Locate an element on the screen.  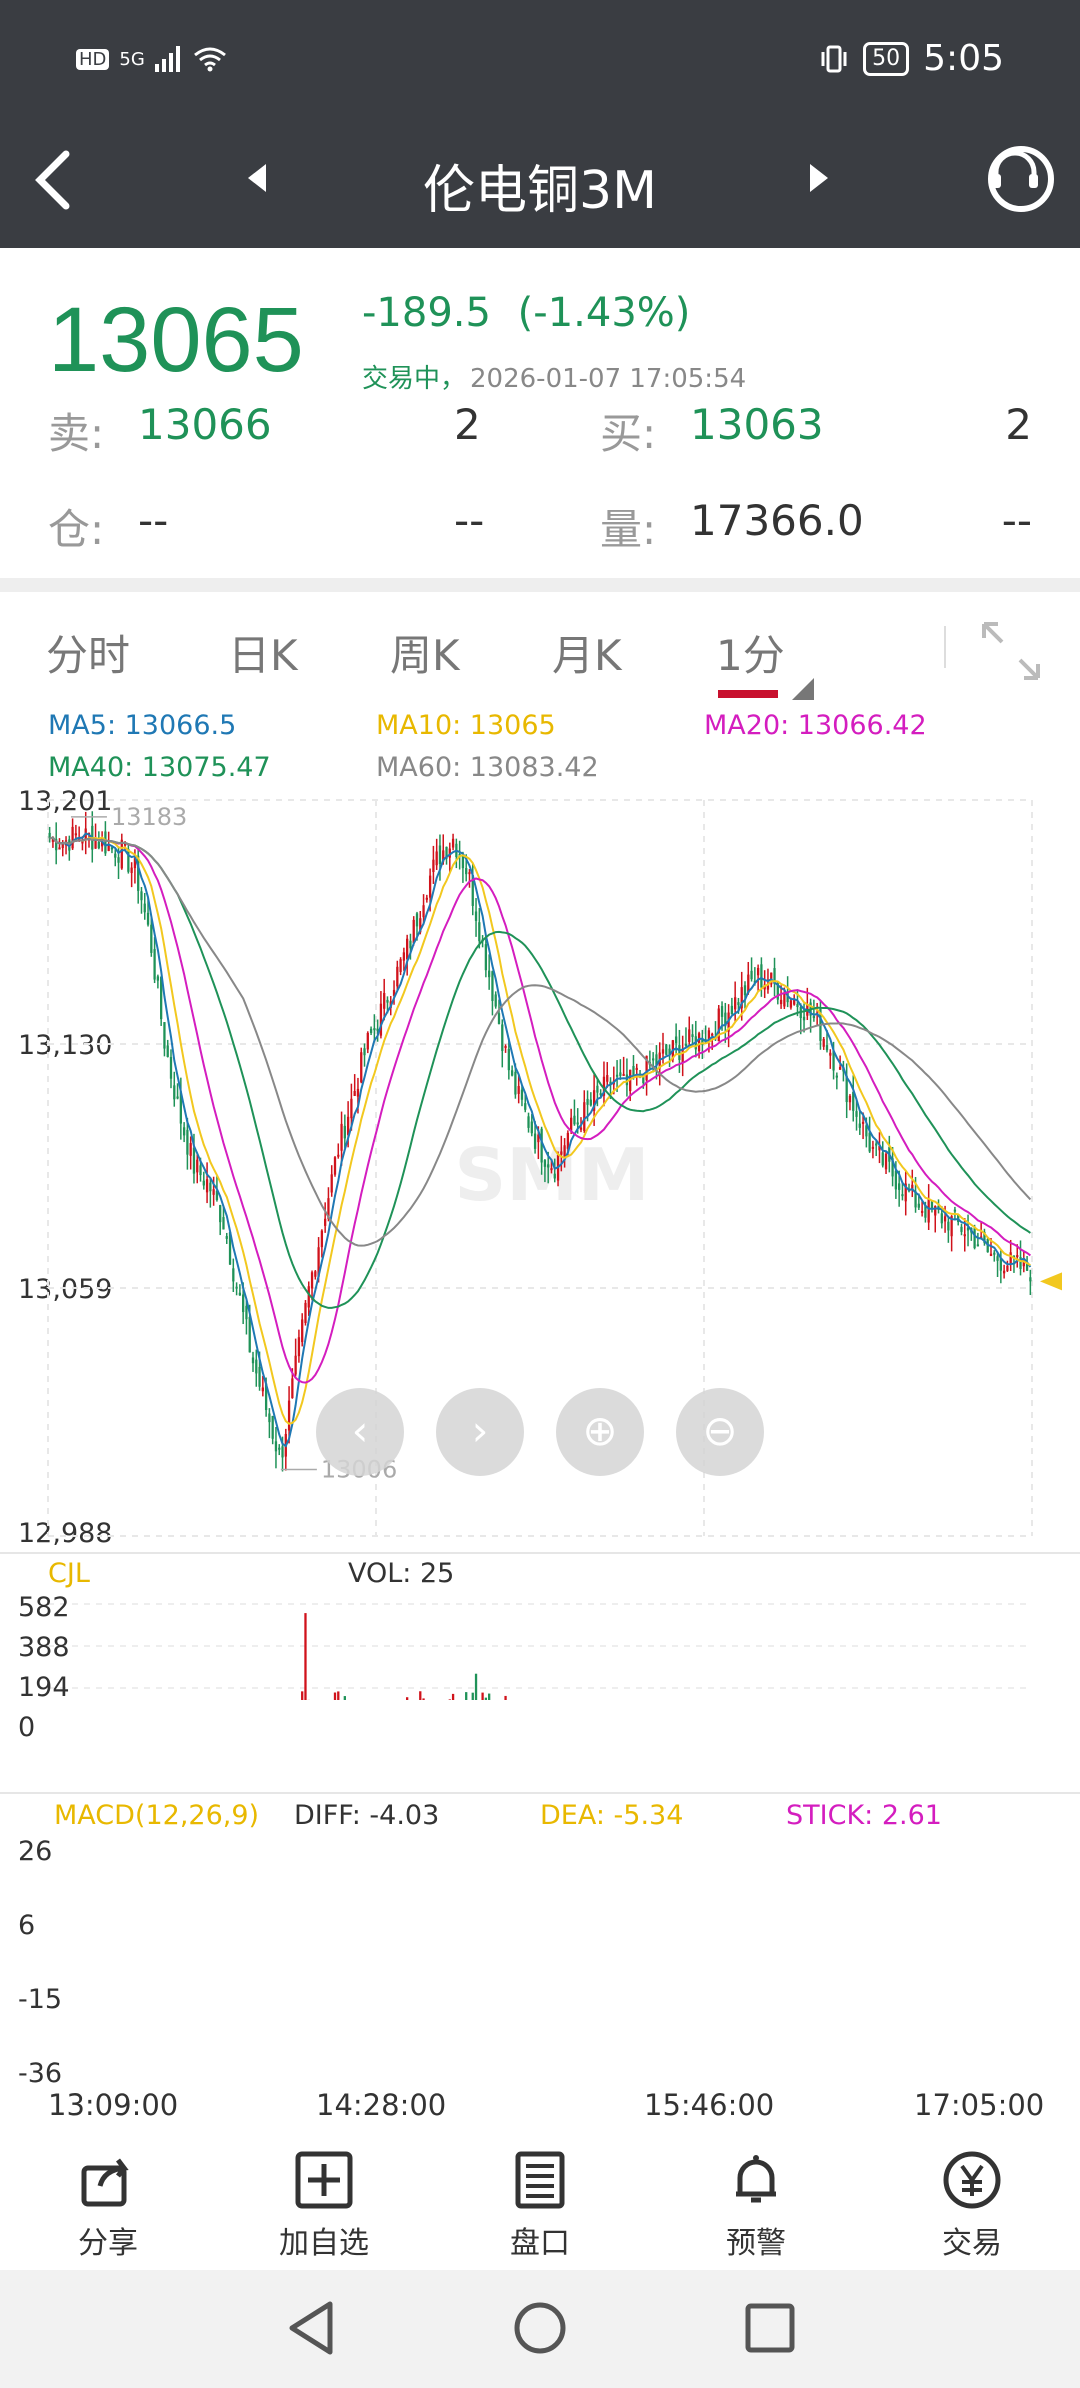
add-watchlist-icon is located at coordinates (324, 2180).